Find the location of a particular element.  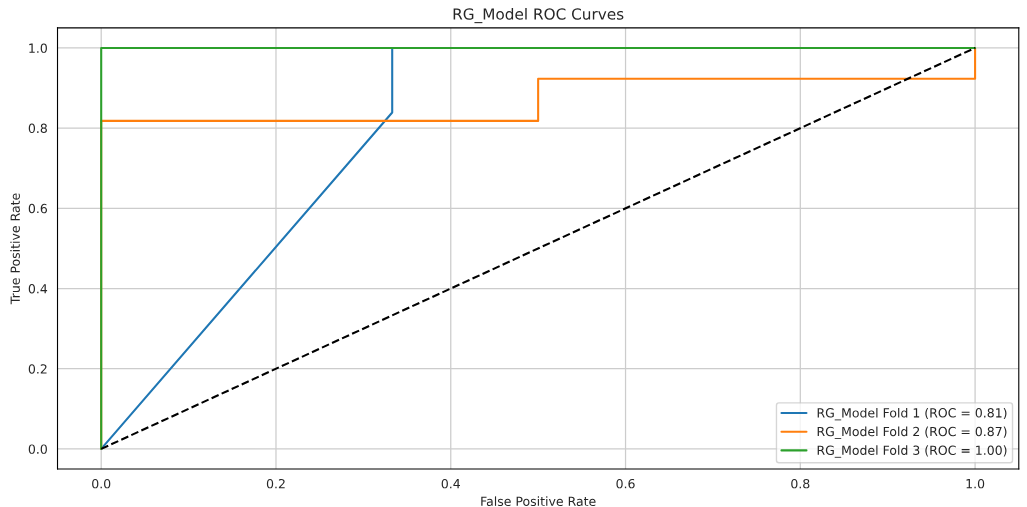

y-tick-label: 0.8 is located at coordinates (37, 128).